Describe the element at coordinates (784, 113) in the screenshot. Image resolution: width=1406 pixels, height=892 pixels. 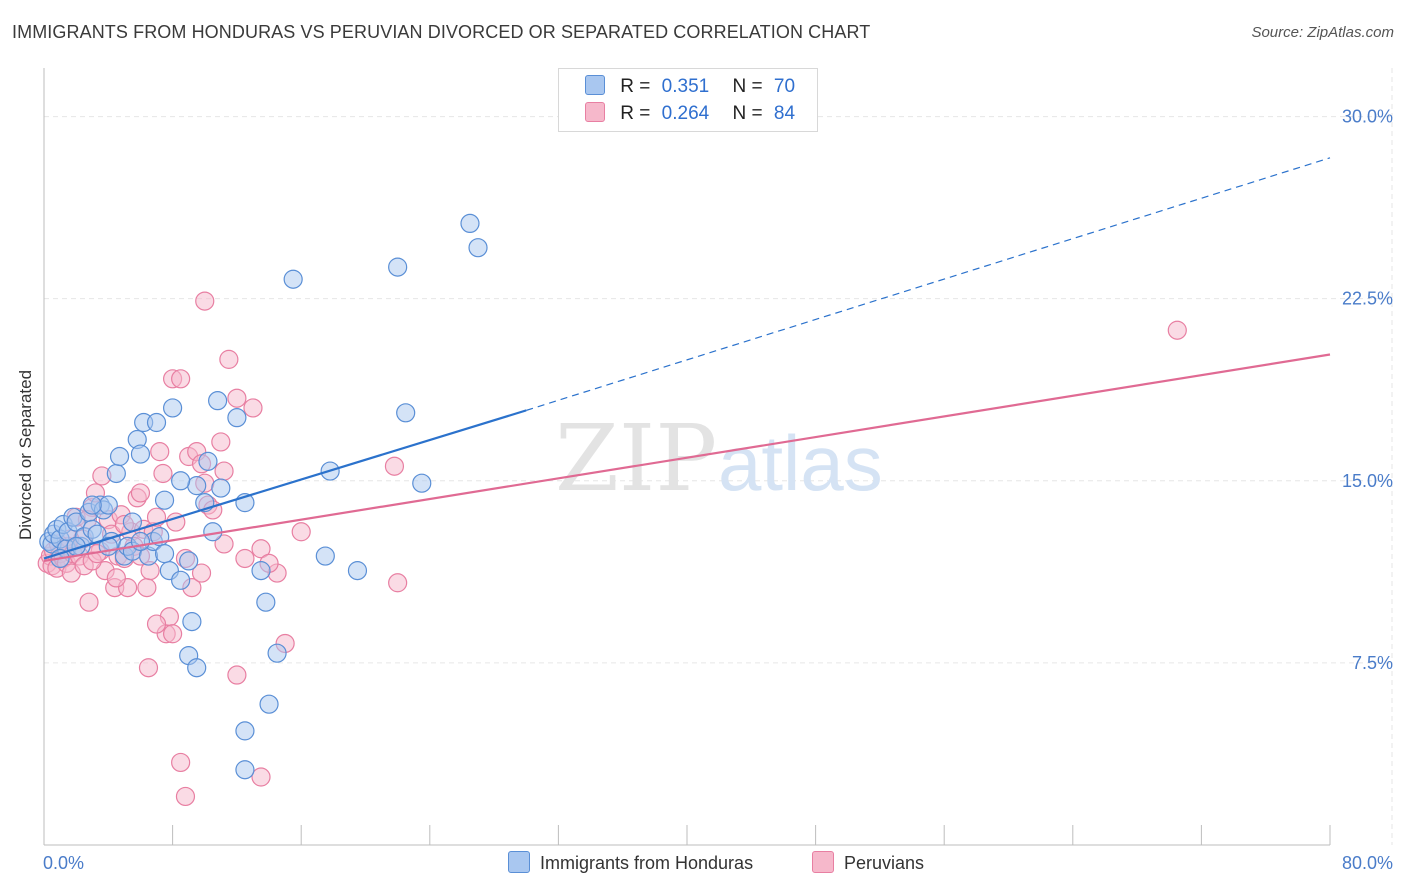
I see `legend-n-value: 84` at that location.